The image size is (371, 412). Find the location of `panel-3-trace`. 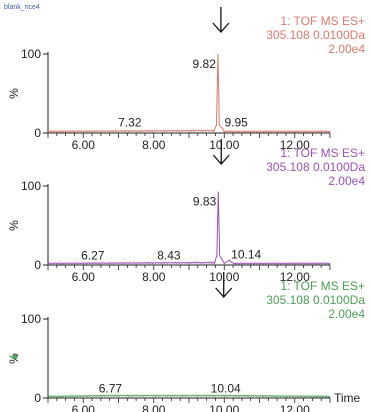

panel-3-trace is located at coordinates (189, 396).